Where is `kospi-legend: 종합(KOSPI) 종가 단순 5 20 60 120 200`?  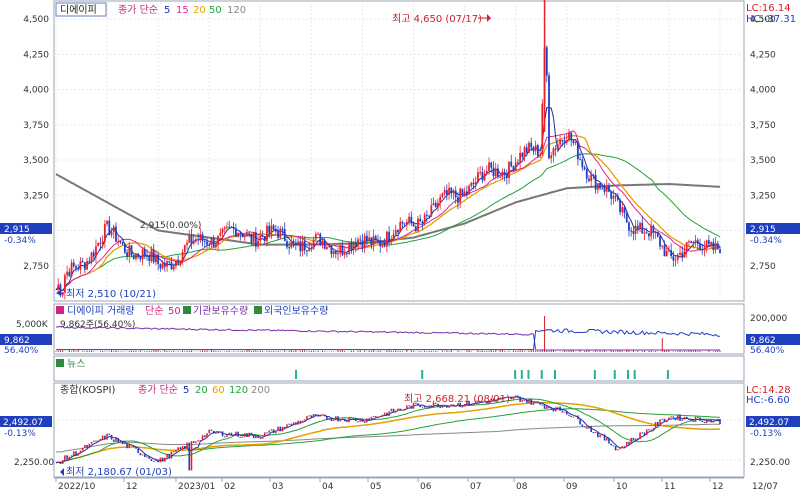
kospi-legend: 종합(KOSPI) 종가 단순 5 20 60 120 200 is located at coordinates (165, 390).